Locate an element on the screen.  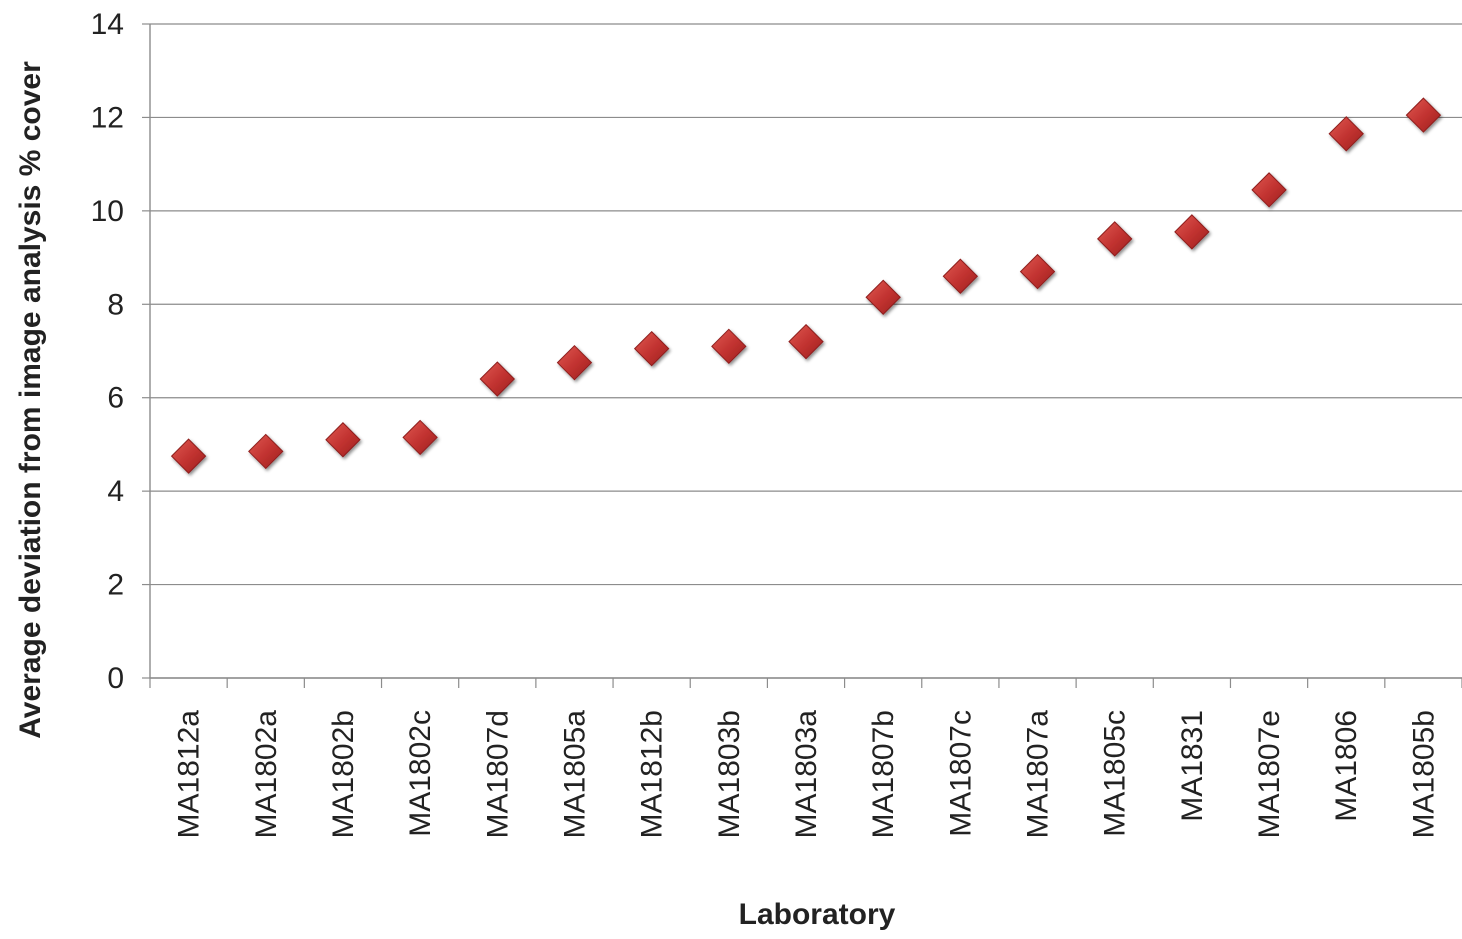
data-point-MA1807a is located at coordinates (1037, 271).